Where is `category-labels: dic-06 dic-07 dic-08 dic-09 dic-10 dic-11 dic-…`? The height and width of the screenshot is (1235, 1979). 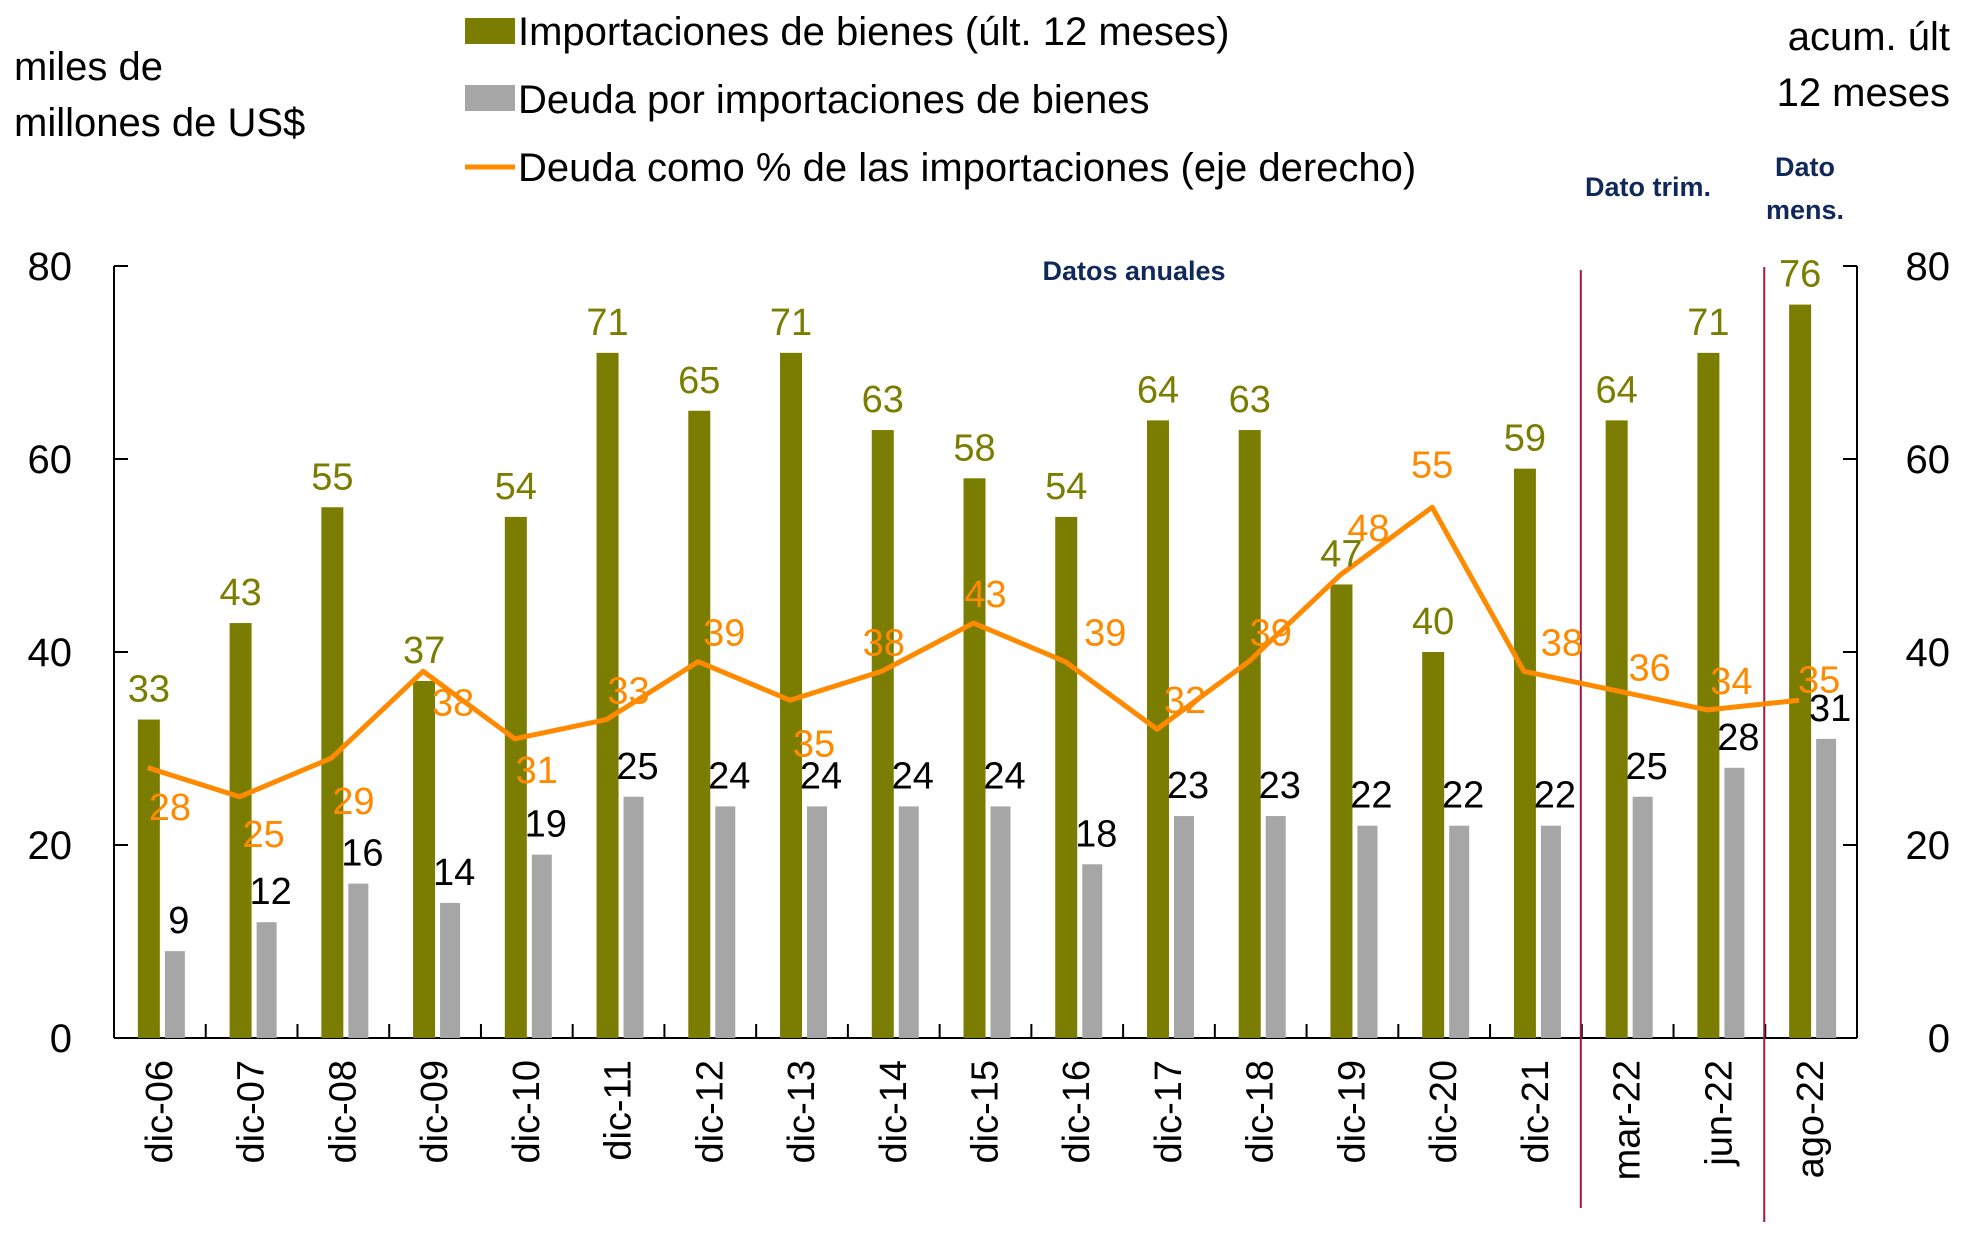 category-labels: dic-06 dic-07 dic-08 dic-09 dic-10 dic-11 dic-… is located at coordinates (985, 1120).